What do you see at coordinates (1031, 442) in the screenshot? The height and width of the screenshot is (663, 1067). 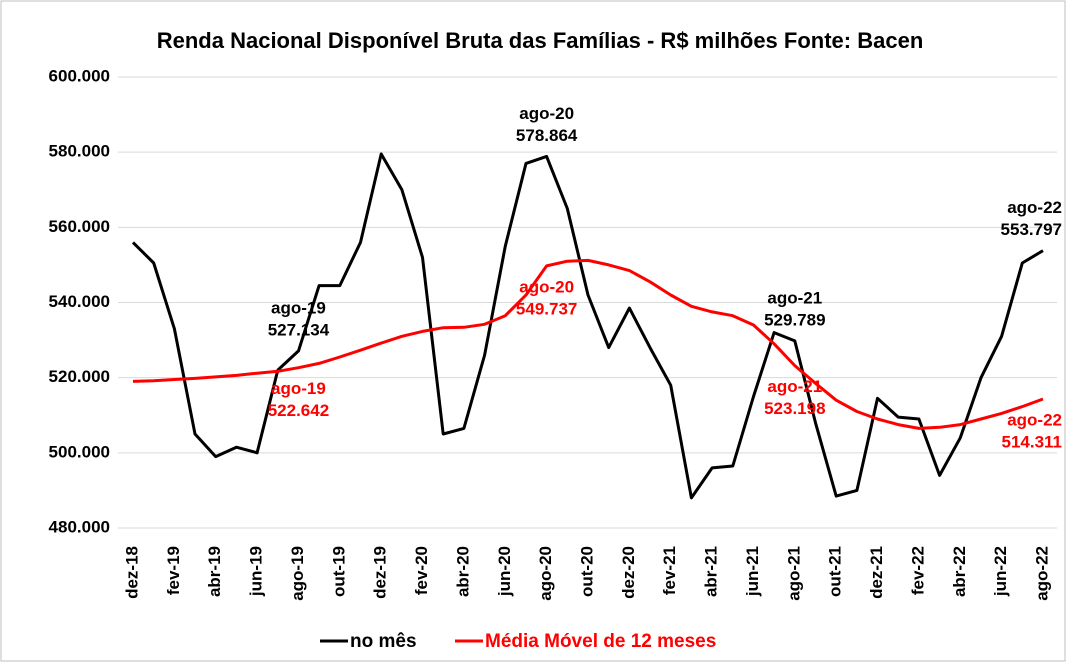 I see `data-label: 514.311` at bounding box center [1031, 442].